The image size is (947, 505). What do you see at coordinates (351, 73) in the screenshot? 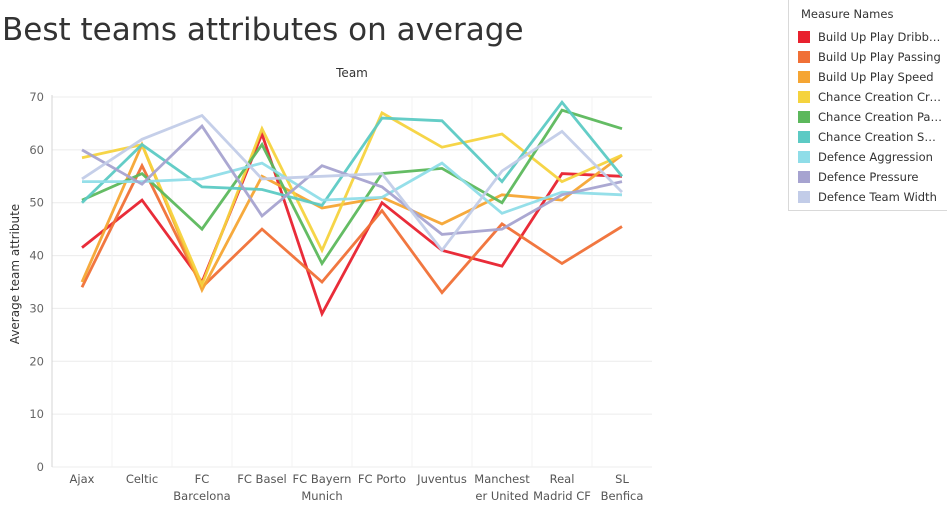
I see `x-axis-header: Team` at bounding box center [351, 73].